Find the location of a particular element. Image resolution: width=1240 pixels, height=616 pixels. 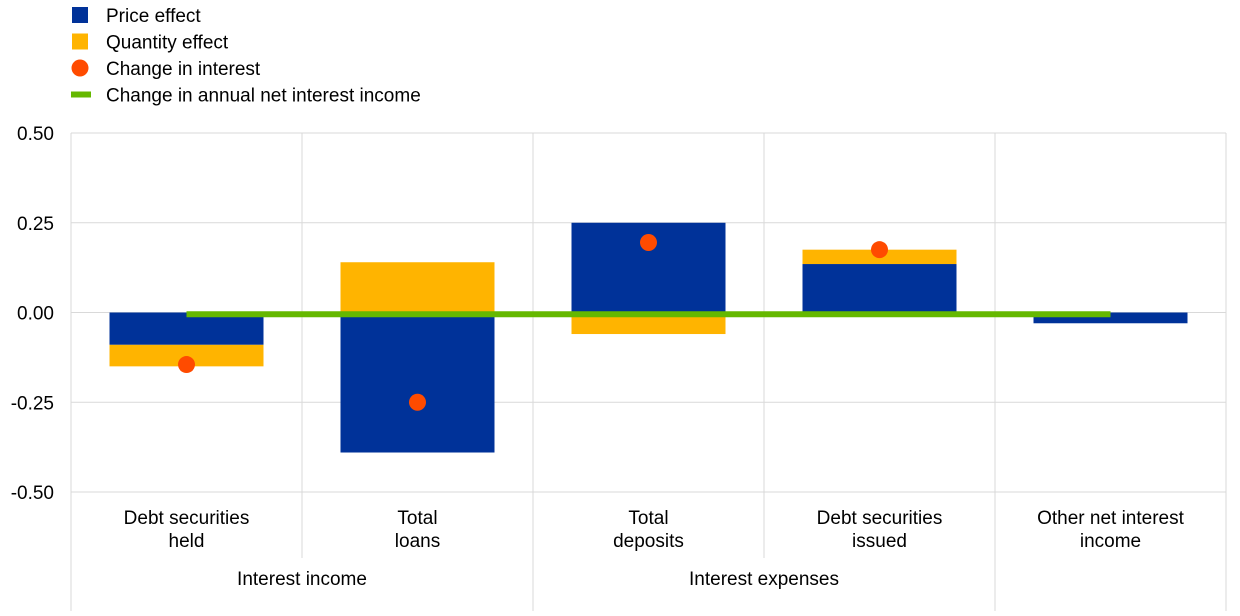

y-tick-label-1: 0.25 is located at coordinates (35, 224).